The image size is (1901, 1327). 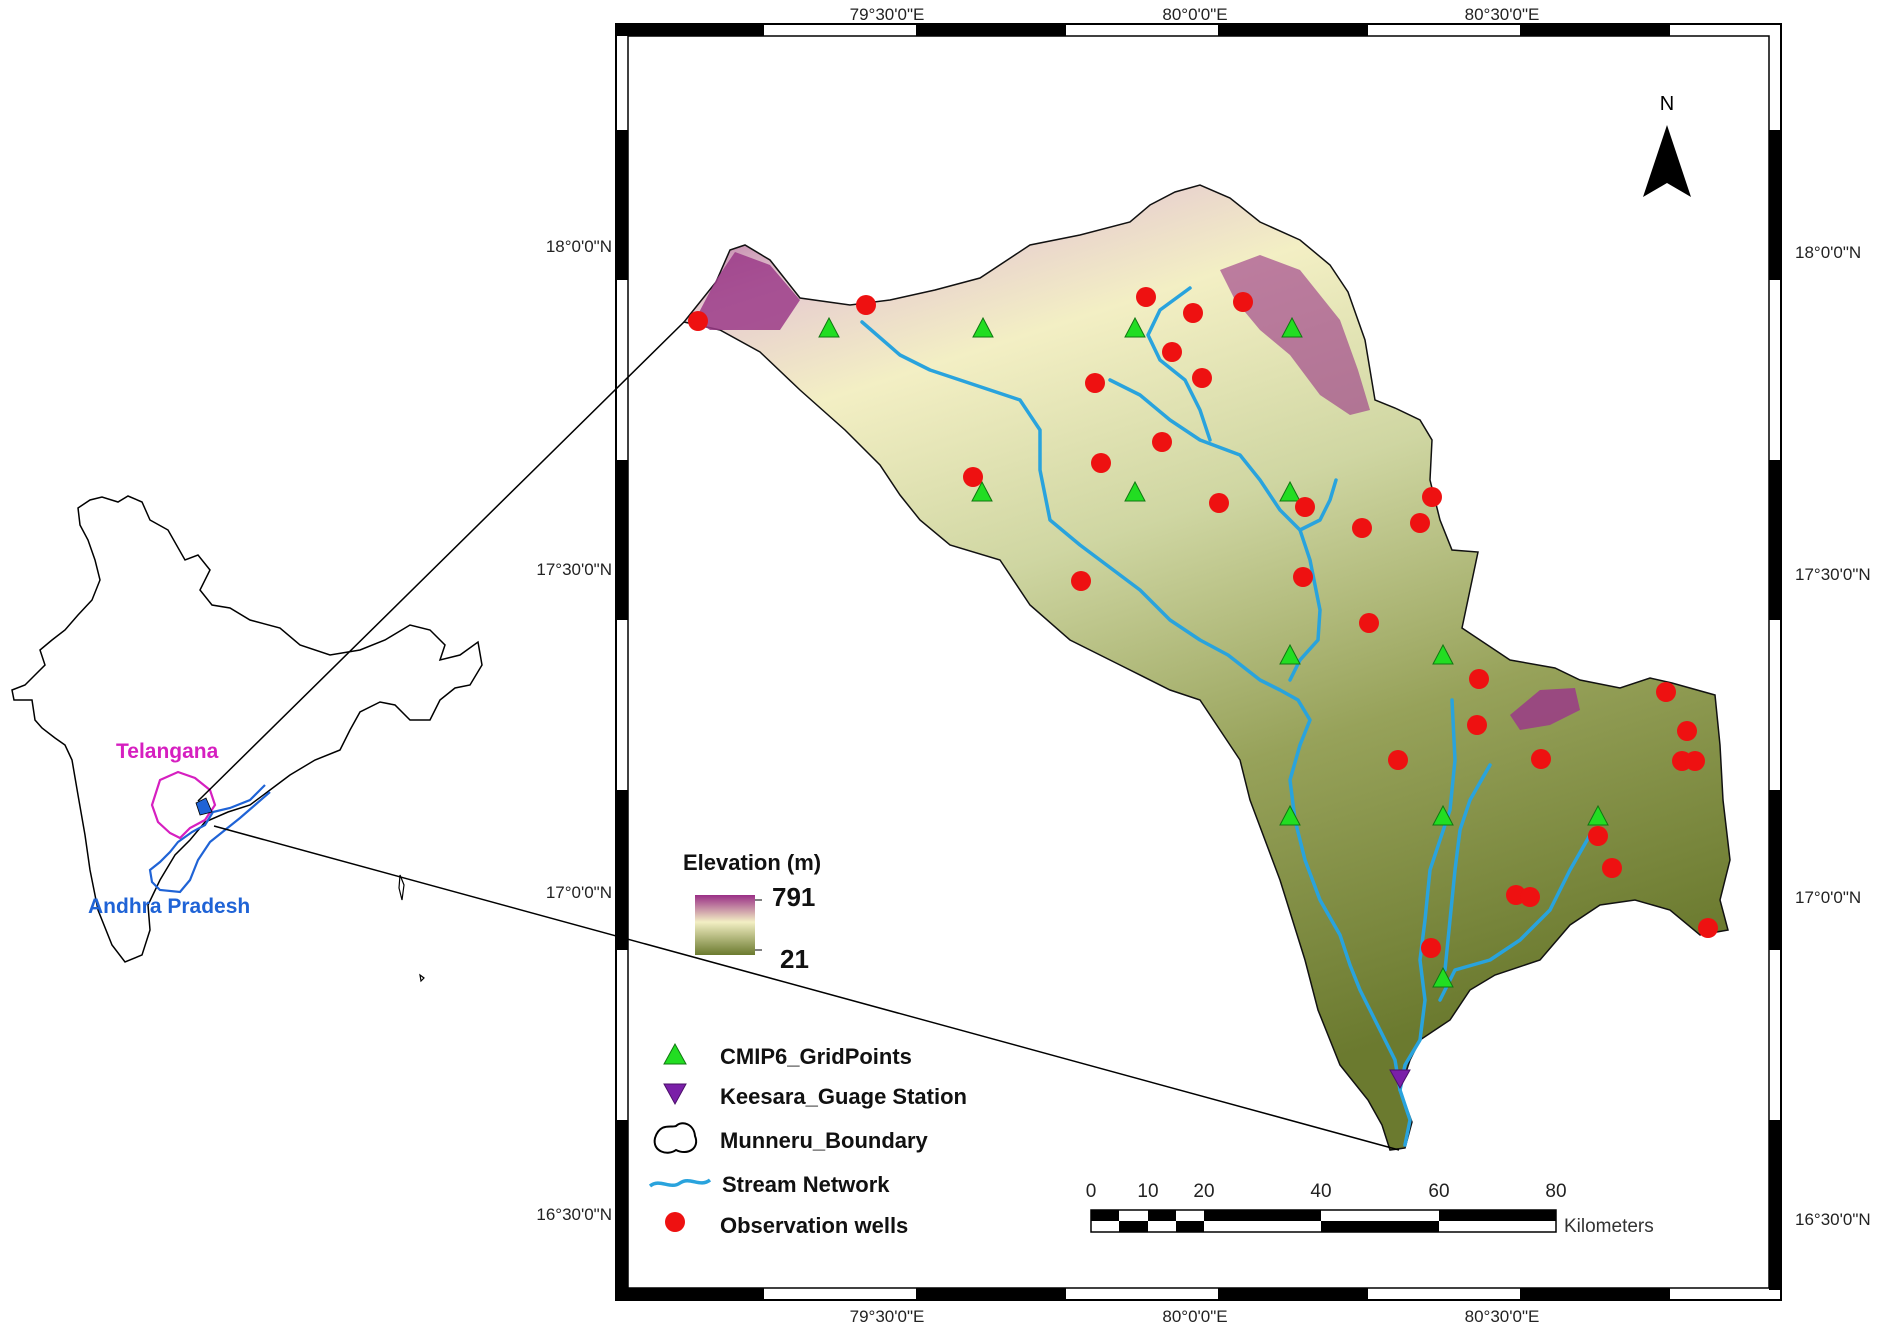 What do you see at coordinates (793, 897) in the screenshot?
I see `elevation-max-label: 791` at bounding box center [793, 897].